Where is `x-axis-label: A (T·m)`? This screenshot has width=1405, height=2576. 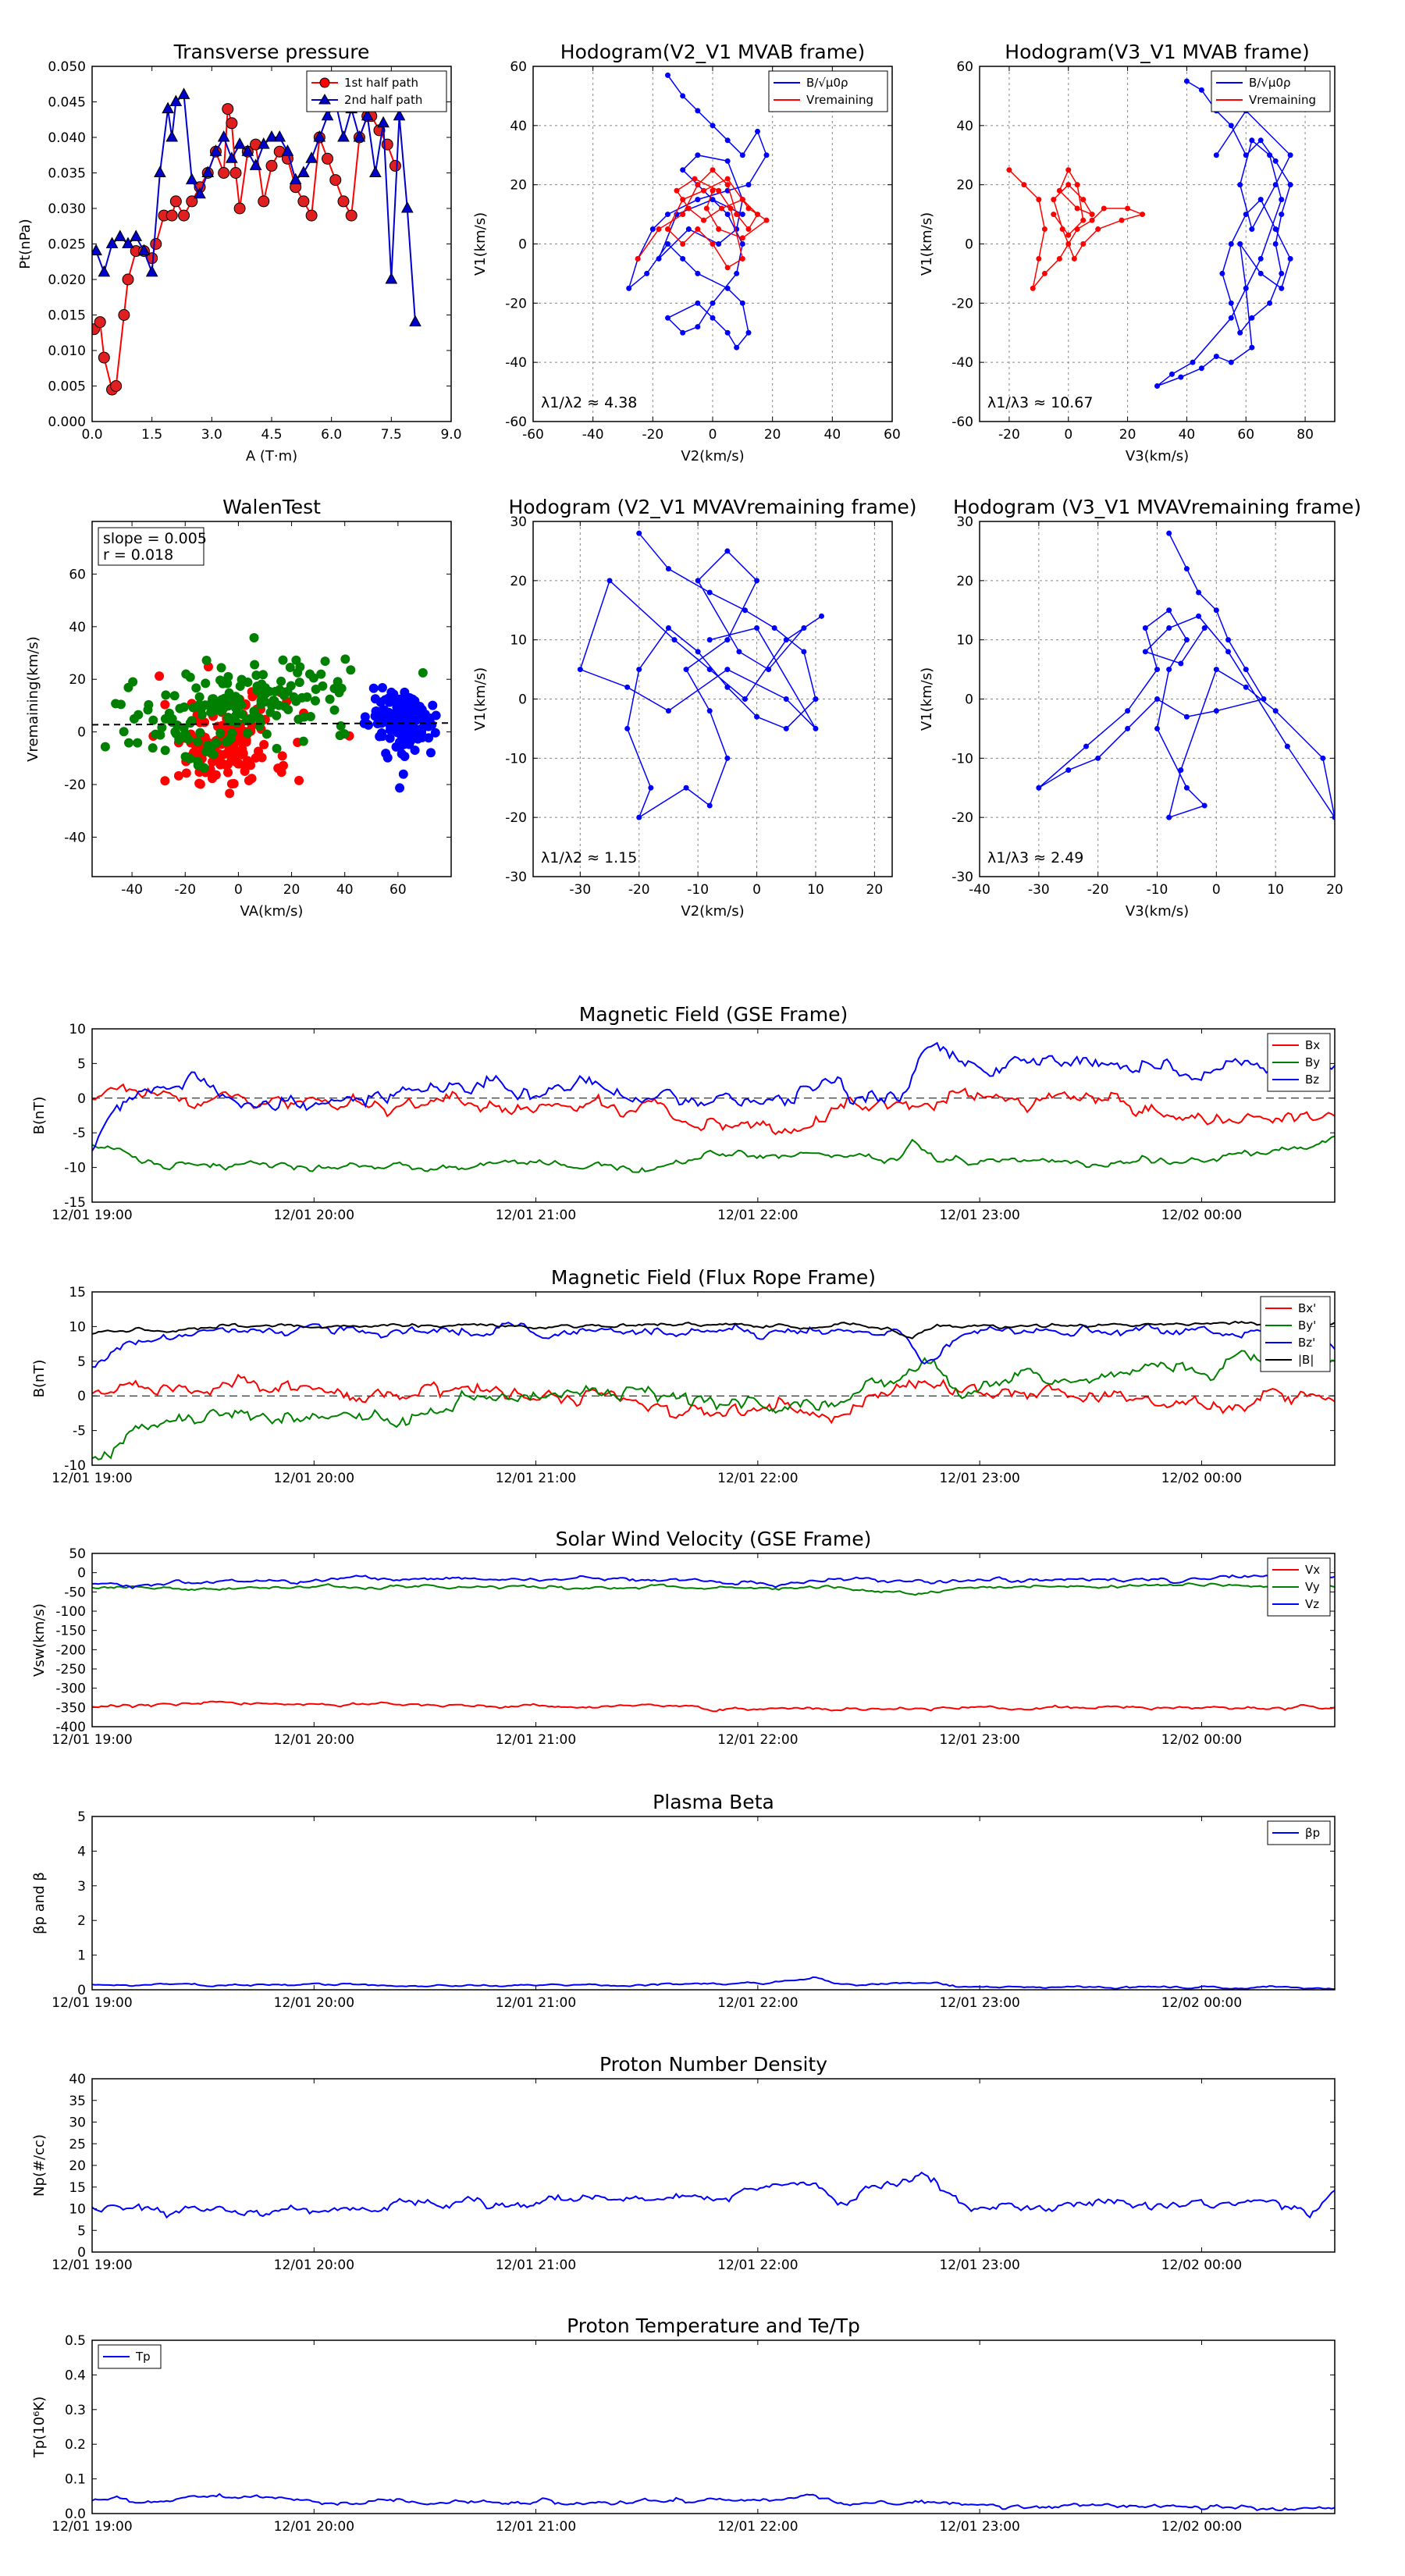 x-axis-label: A (T·m) is located at coordinates (271, 456).